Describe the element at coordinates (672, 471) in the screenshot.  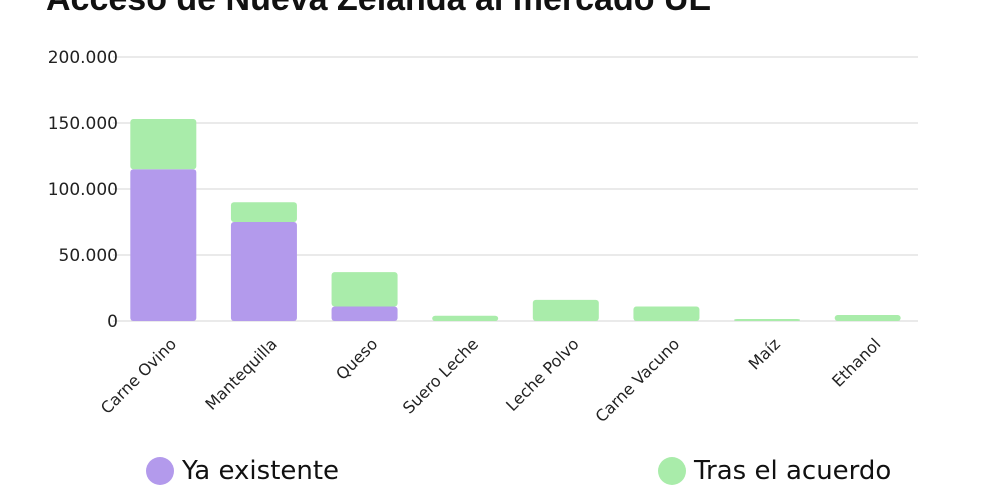
I see `legend-swatch-tras-el-acuerdo` at that location.